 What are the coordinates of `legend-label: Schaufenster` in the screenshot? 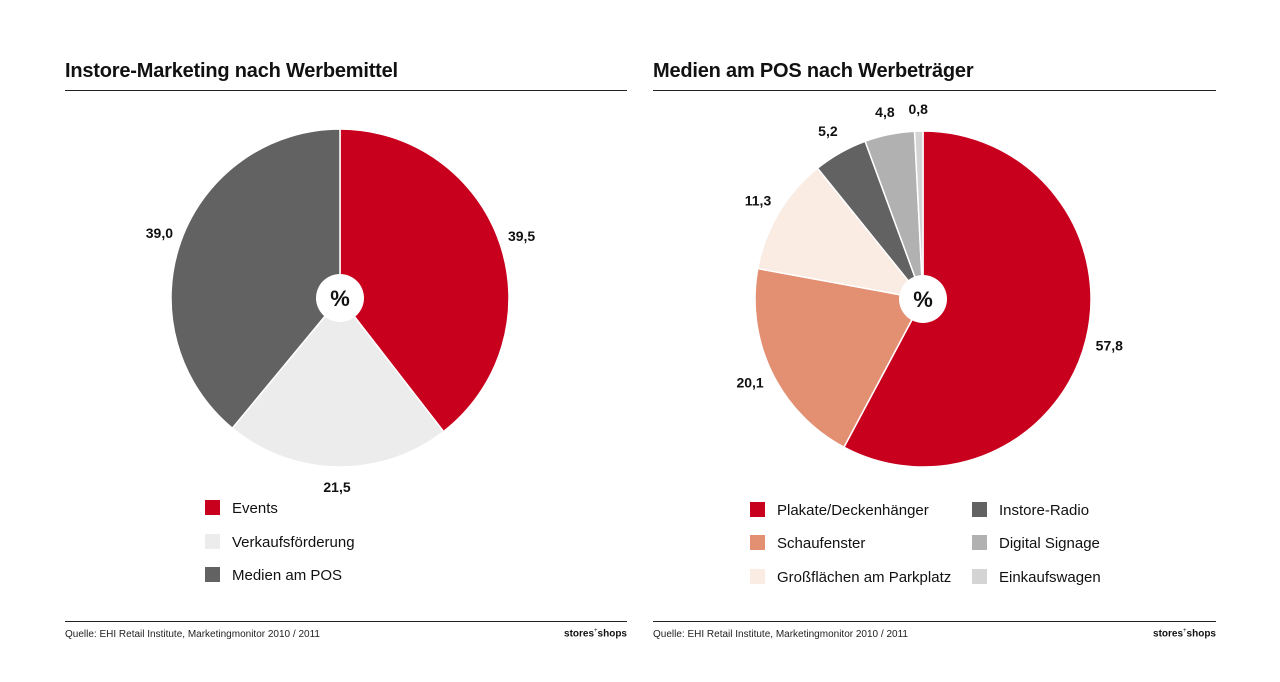 It's located at (821, 543).